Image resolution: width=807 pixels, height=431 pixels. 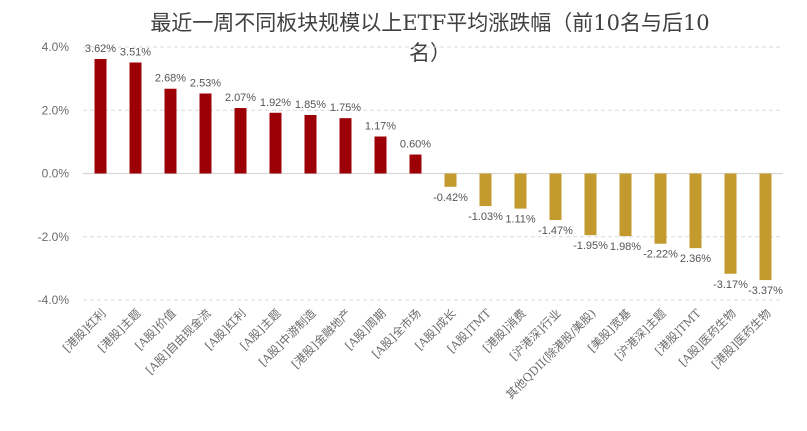 I want to click on data-label: -1.03%, so click(x=485, y=217).